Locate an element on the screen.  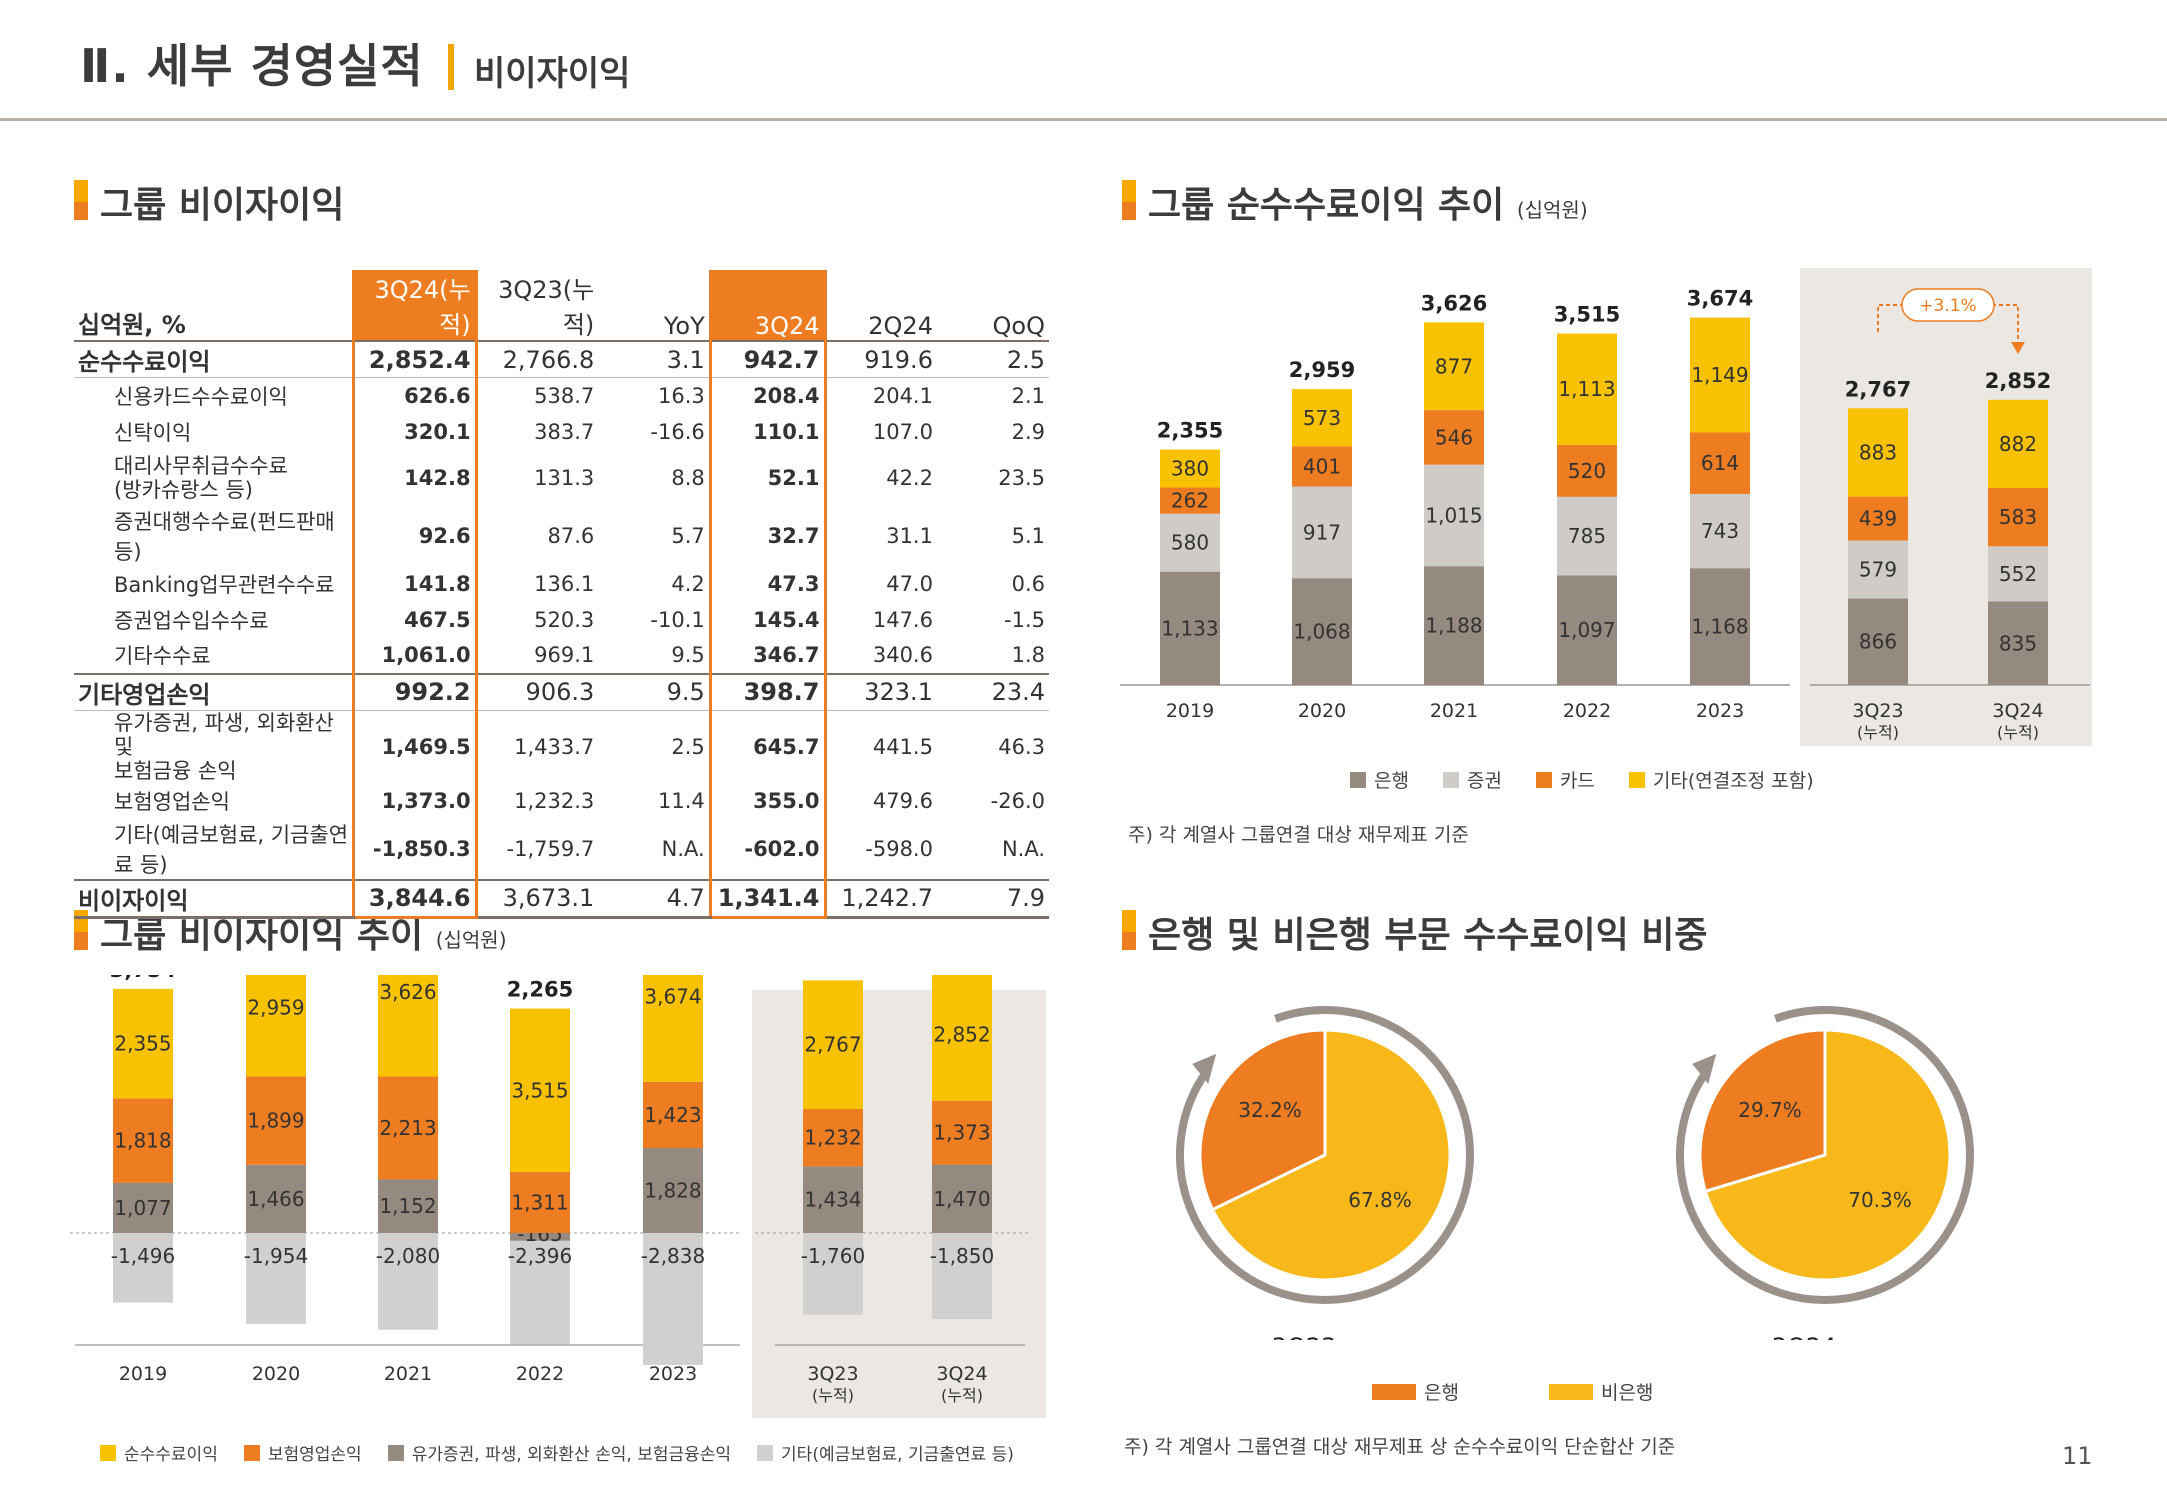
row-value: 2,766.8 is located at coordinates (537, 359).